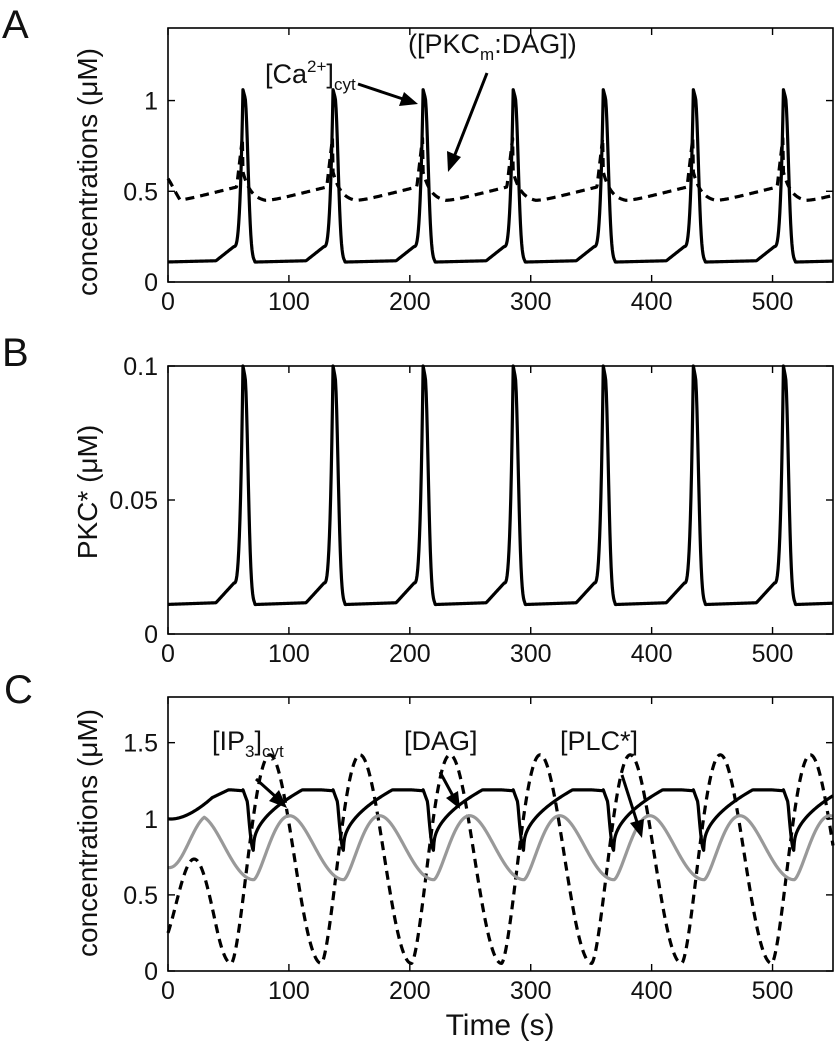  What do you see at coordinates (470, 115) in the screenshot?
I see `pkcm-arrow-shaft` at bounding box center [470, 115].